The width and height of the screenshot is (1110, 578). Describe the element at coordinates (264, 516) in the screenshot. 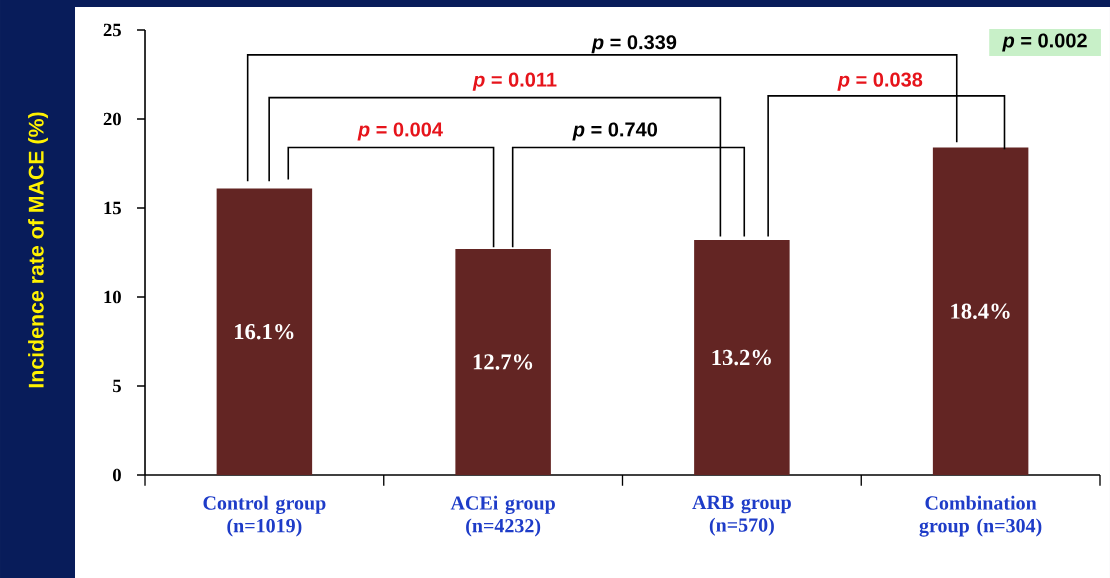

I see `x-tick-label: Control group (n=1019)` at that location.